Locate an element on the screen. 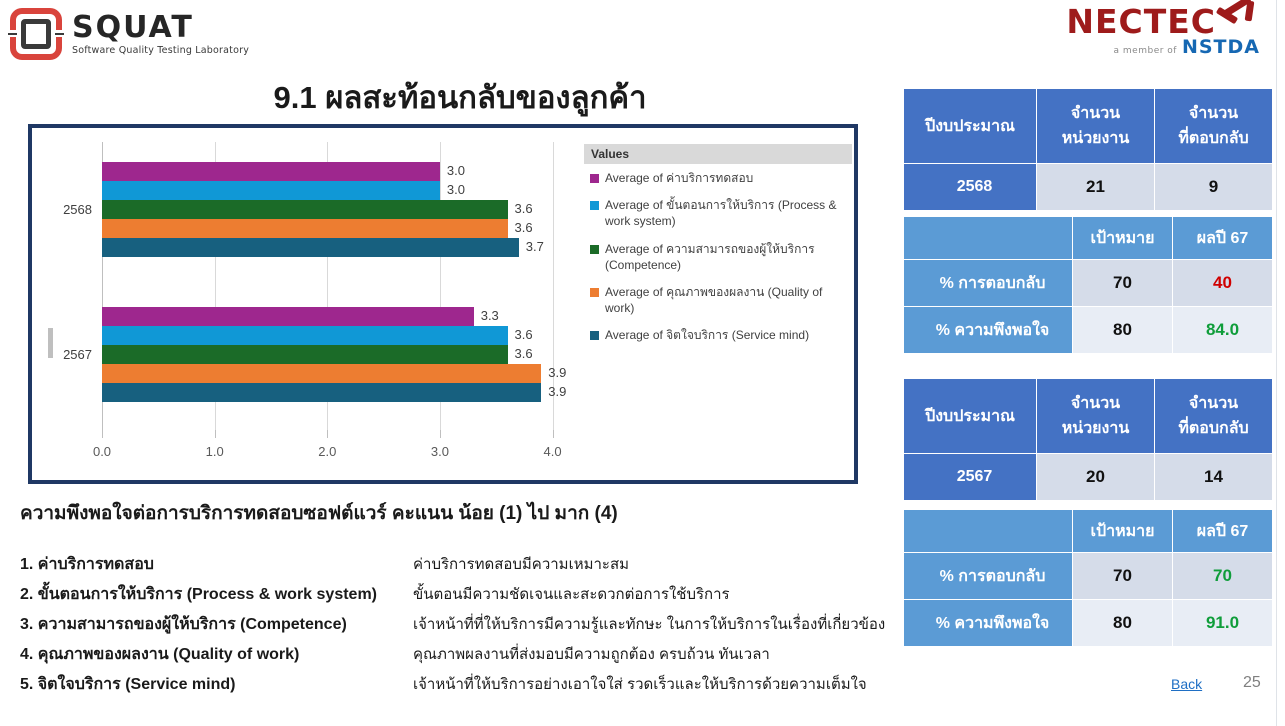  back-link: Back is located at coordinates (1187, 684).